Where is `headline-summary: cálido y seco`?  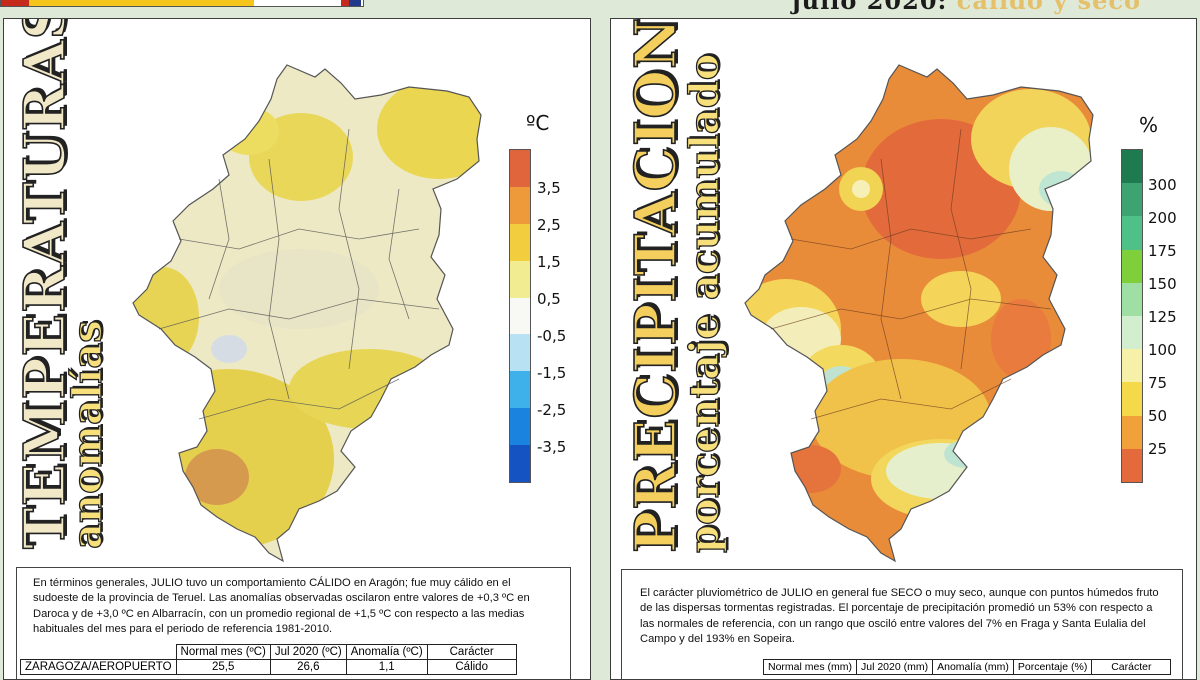 headline-summary: cálido y seco is located at coordinates (1048, 7).